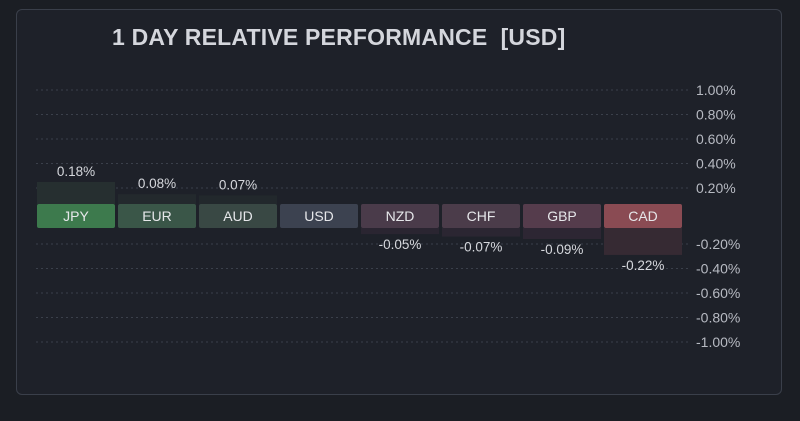 Image resolution: width=800 pixels, height=421 pixels. Describe the element at coordinates (400, 244) in the screenshot. I see `value-label: -0.05%` at that location.